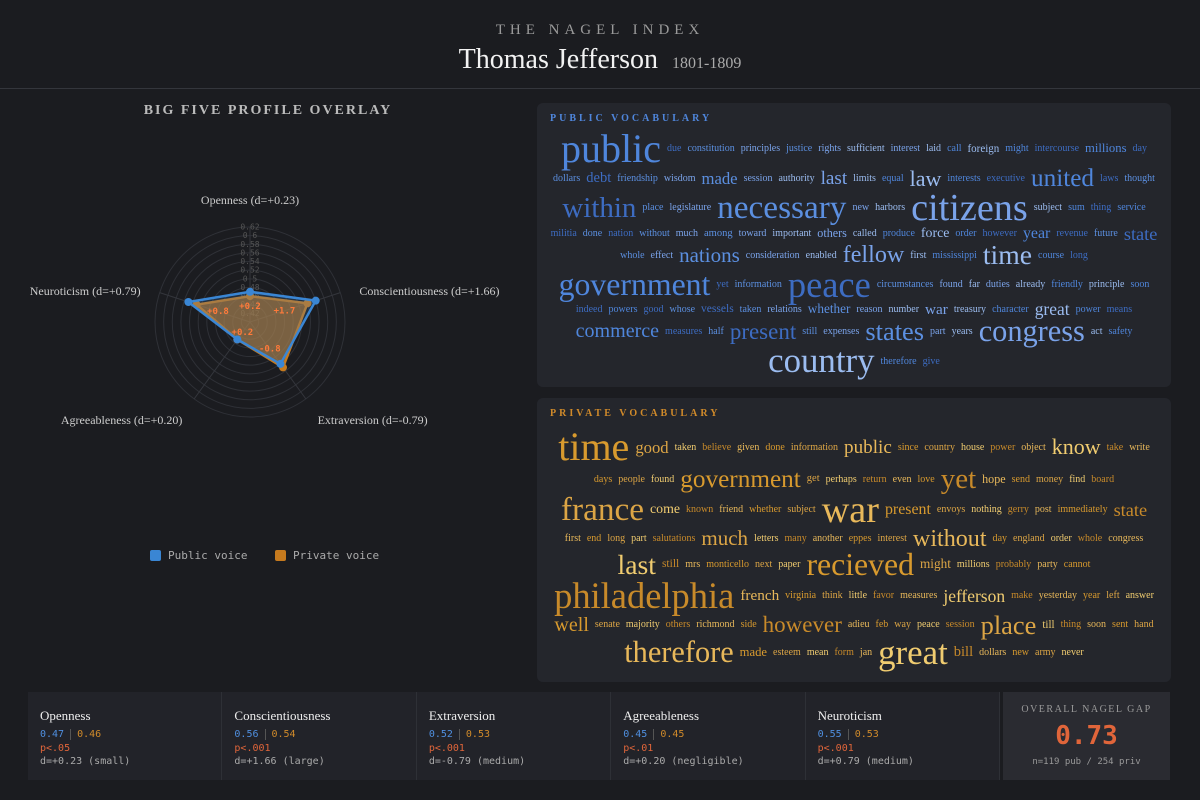  What do you see at coordinates (125, 736) in the screenshot?
I see `trait-card: Openness 0.47 0.46 p<.05 d=+0.23 (small)` at bounding box center [125, 736].